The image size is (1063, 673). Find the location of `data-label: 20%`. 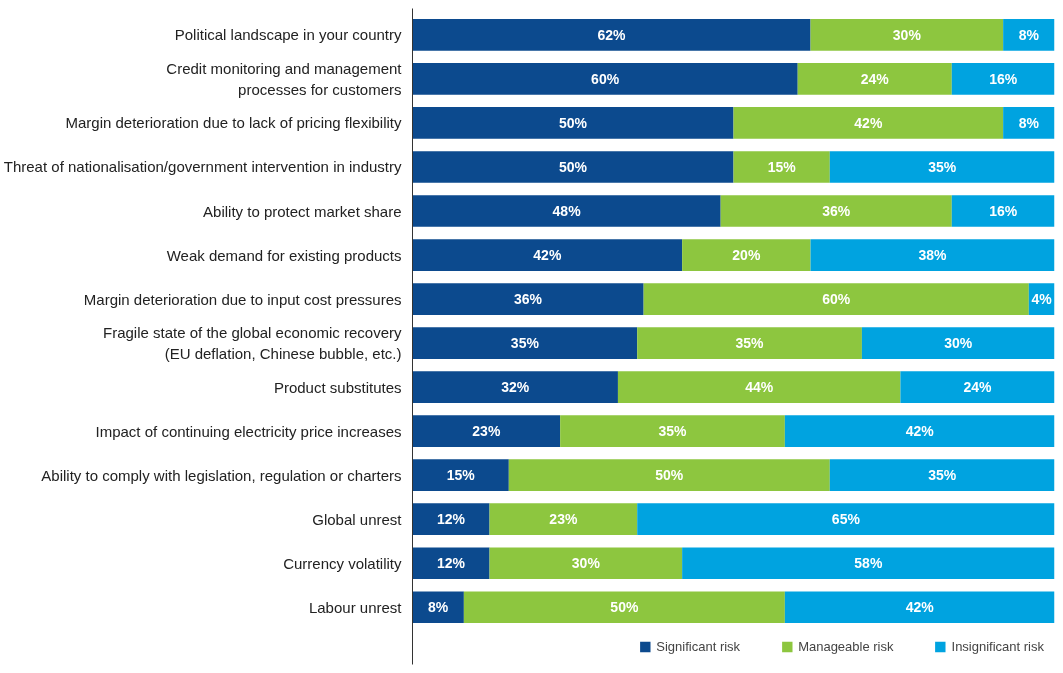

data-label: 20% is located at coordinates (746, 255).